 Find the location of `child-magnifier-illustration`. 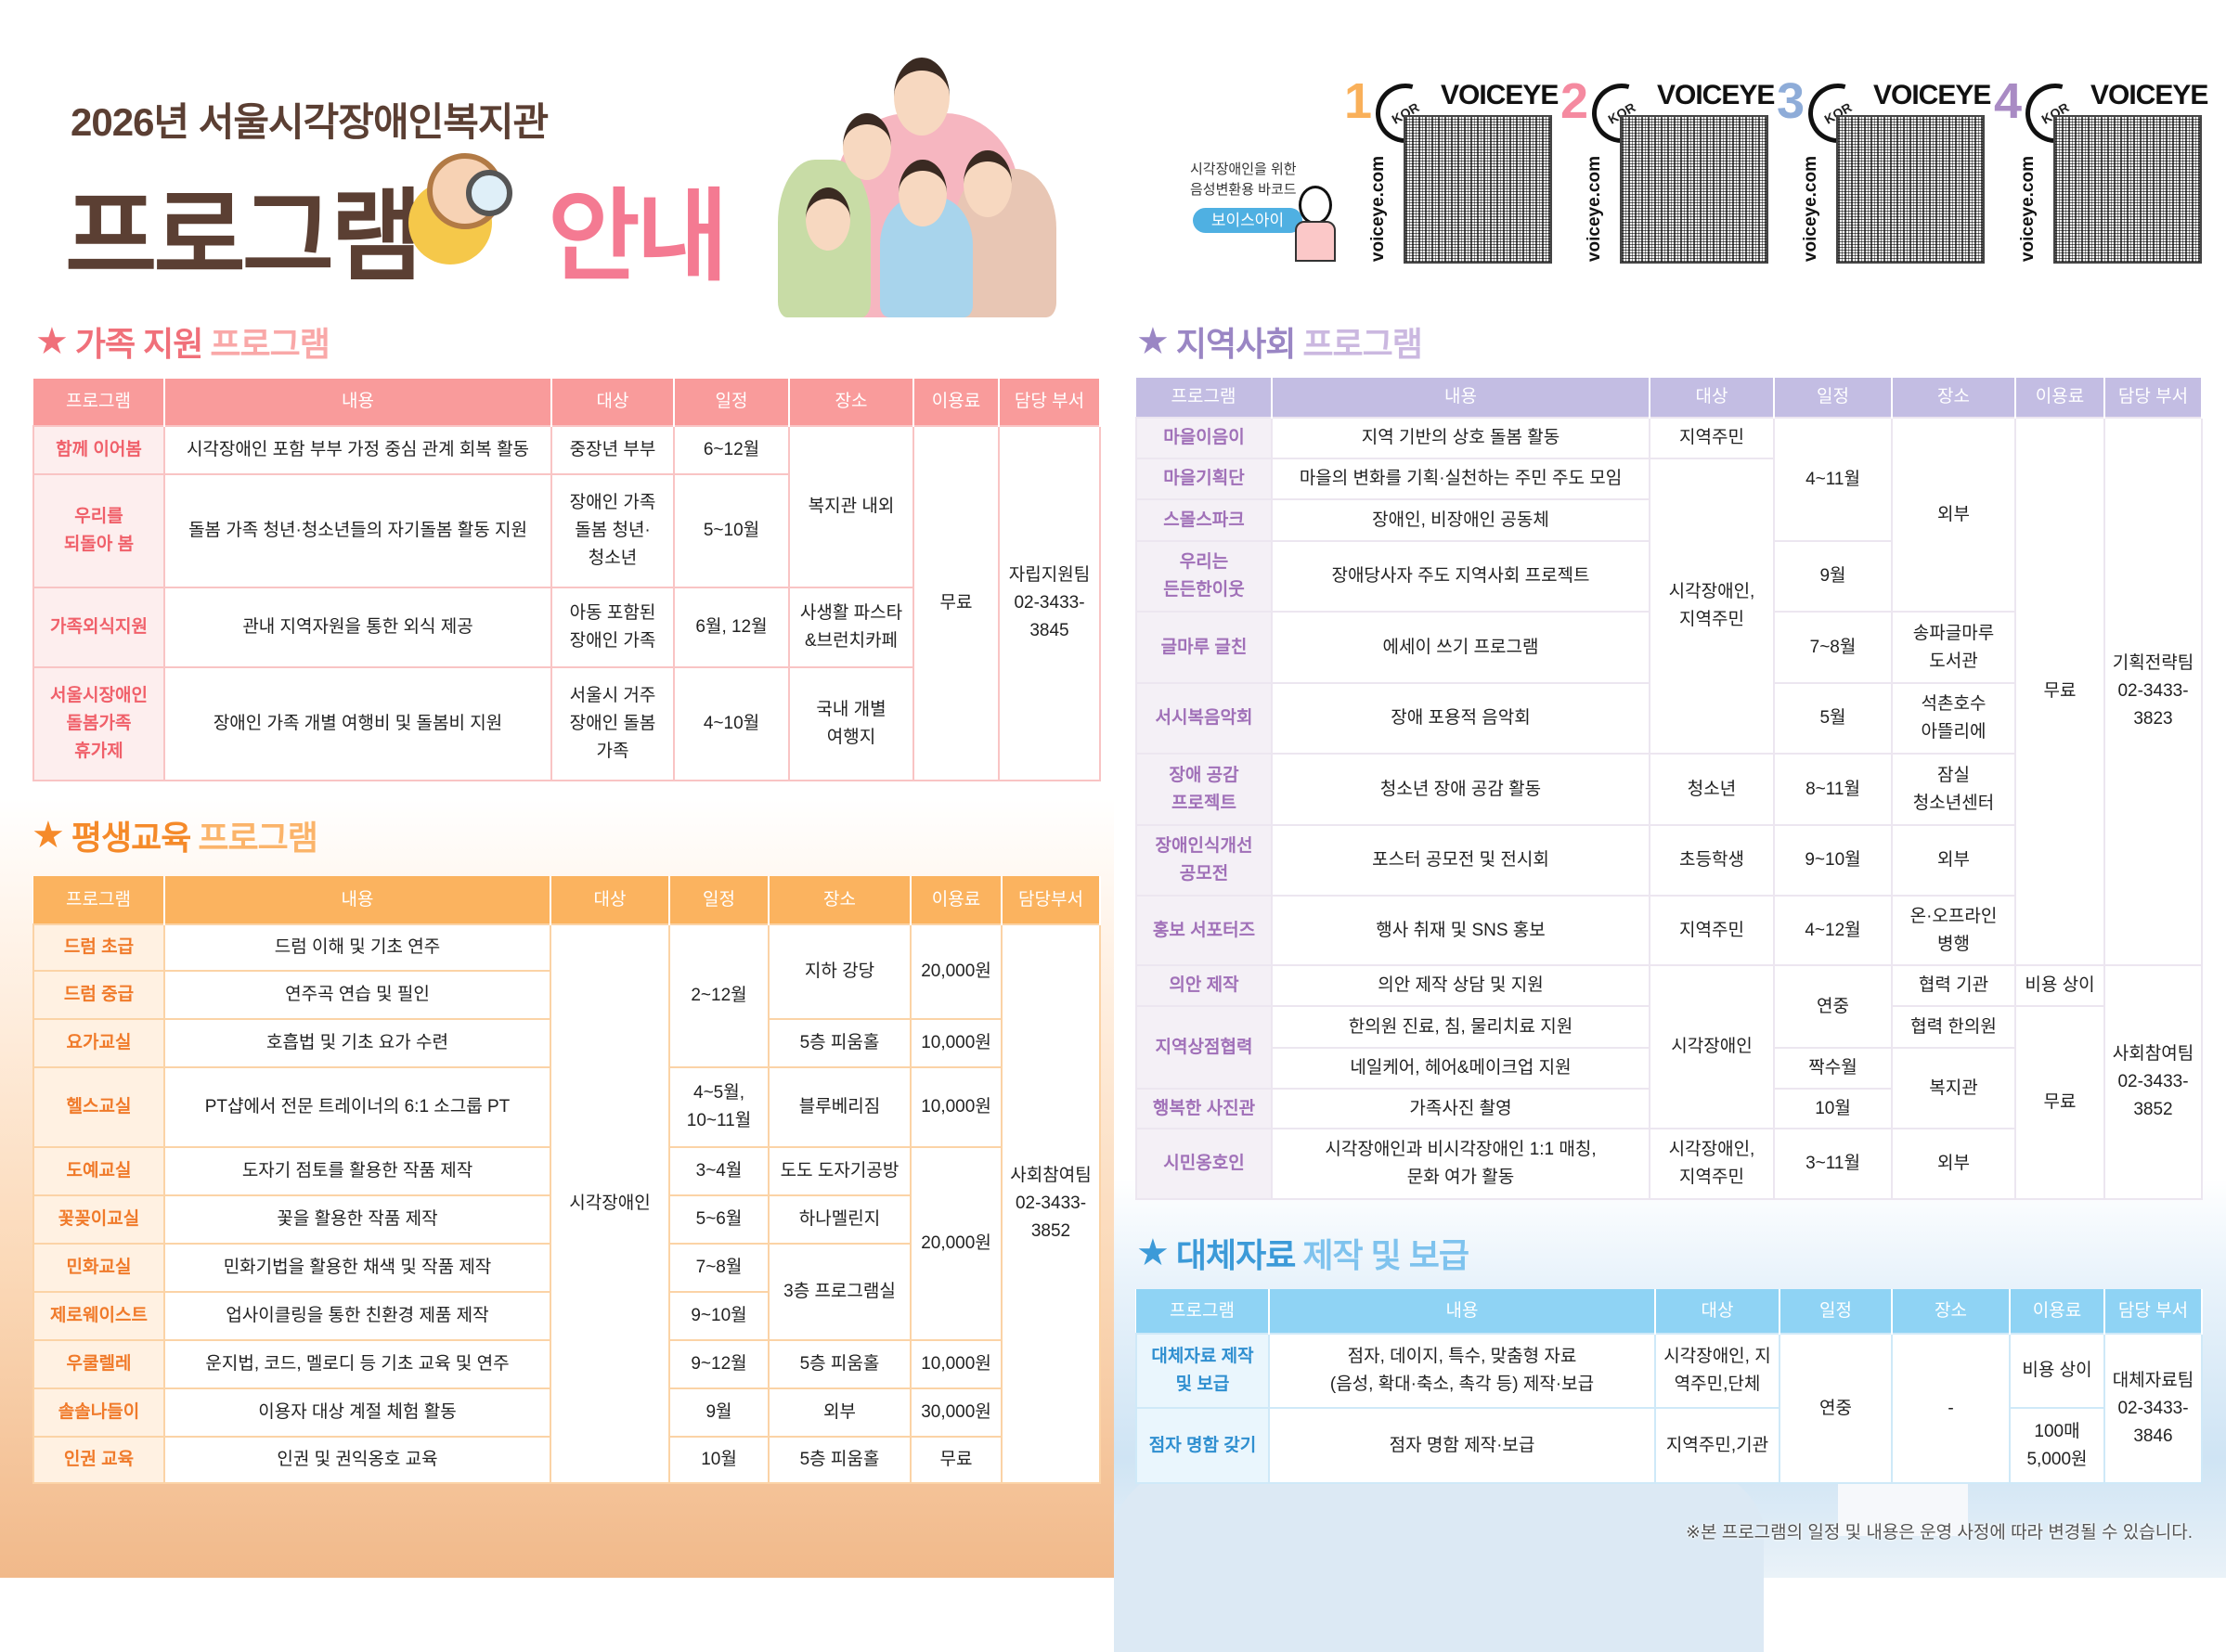

child-magnifier-illustration is located at coordinates (460, 209).